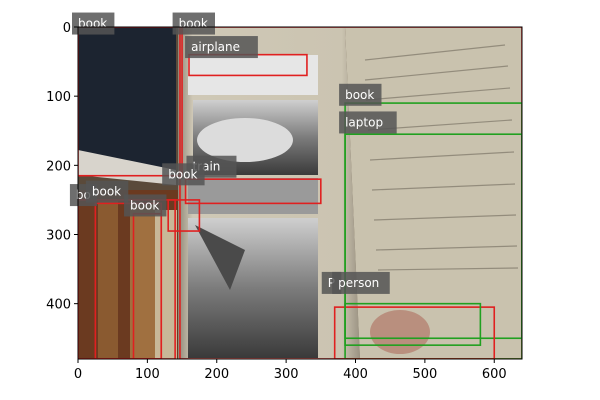 The image size is (600, 400). What do you see at coordinates (67, 28) in the screenshot?
I see `y-tick-label: 0` at bounding box center [67, 28].